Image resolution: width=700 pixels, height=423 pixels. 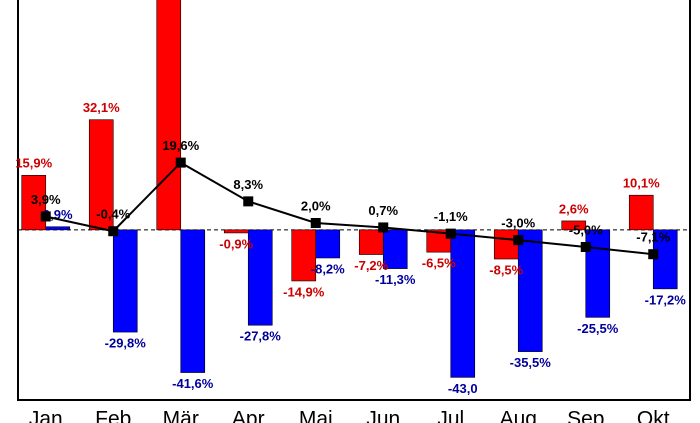 What do you see at coordinates (653, 237) in the screenshot?
I see `data-label: -7,1%` at bounding box center [653, 237].